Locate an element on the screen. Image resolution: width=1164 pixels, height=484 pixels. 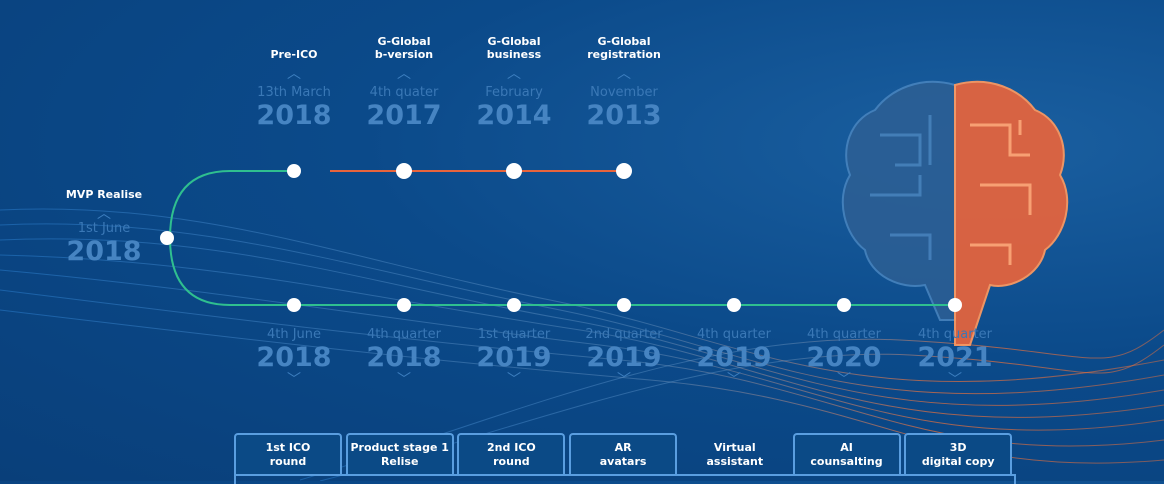
event-mvp-realise: MVP Realise ︿ 1st June 2018 is located at coordinates (104, 227).